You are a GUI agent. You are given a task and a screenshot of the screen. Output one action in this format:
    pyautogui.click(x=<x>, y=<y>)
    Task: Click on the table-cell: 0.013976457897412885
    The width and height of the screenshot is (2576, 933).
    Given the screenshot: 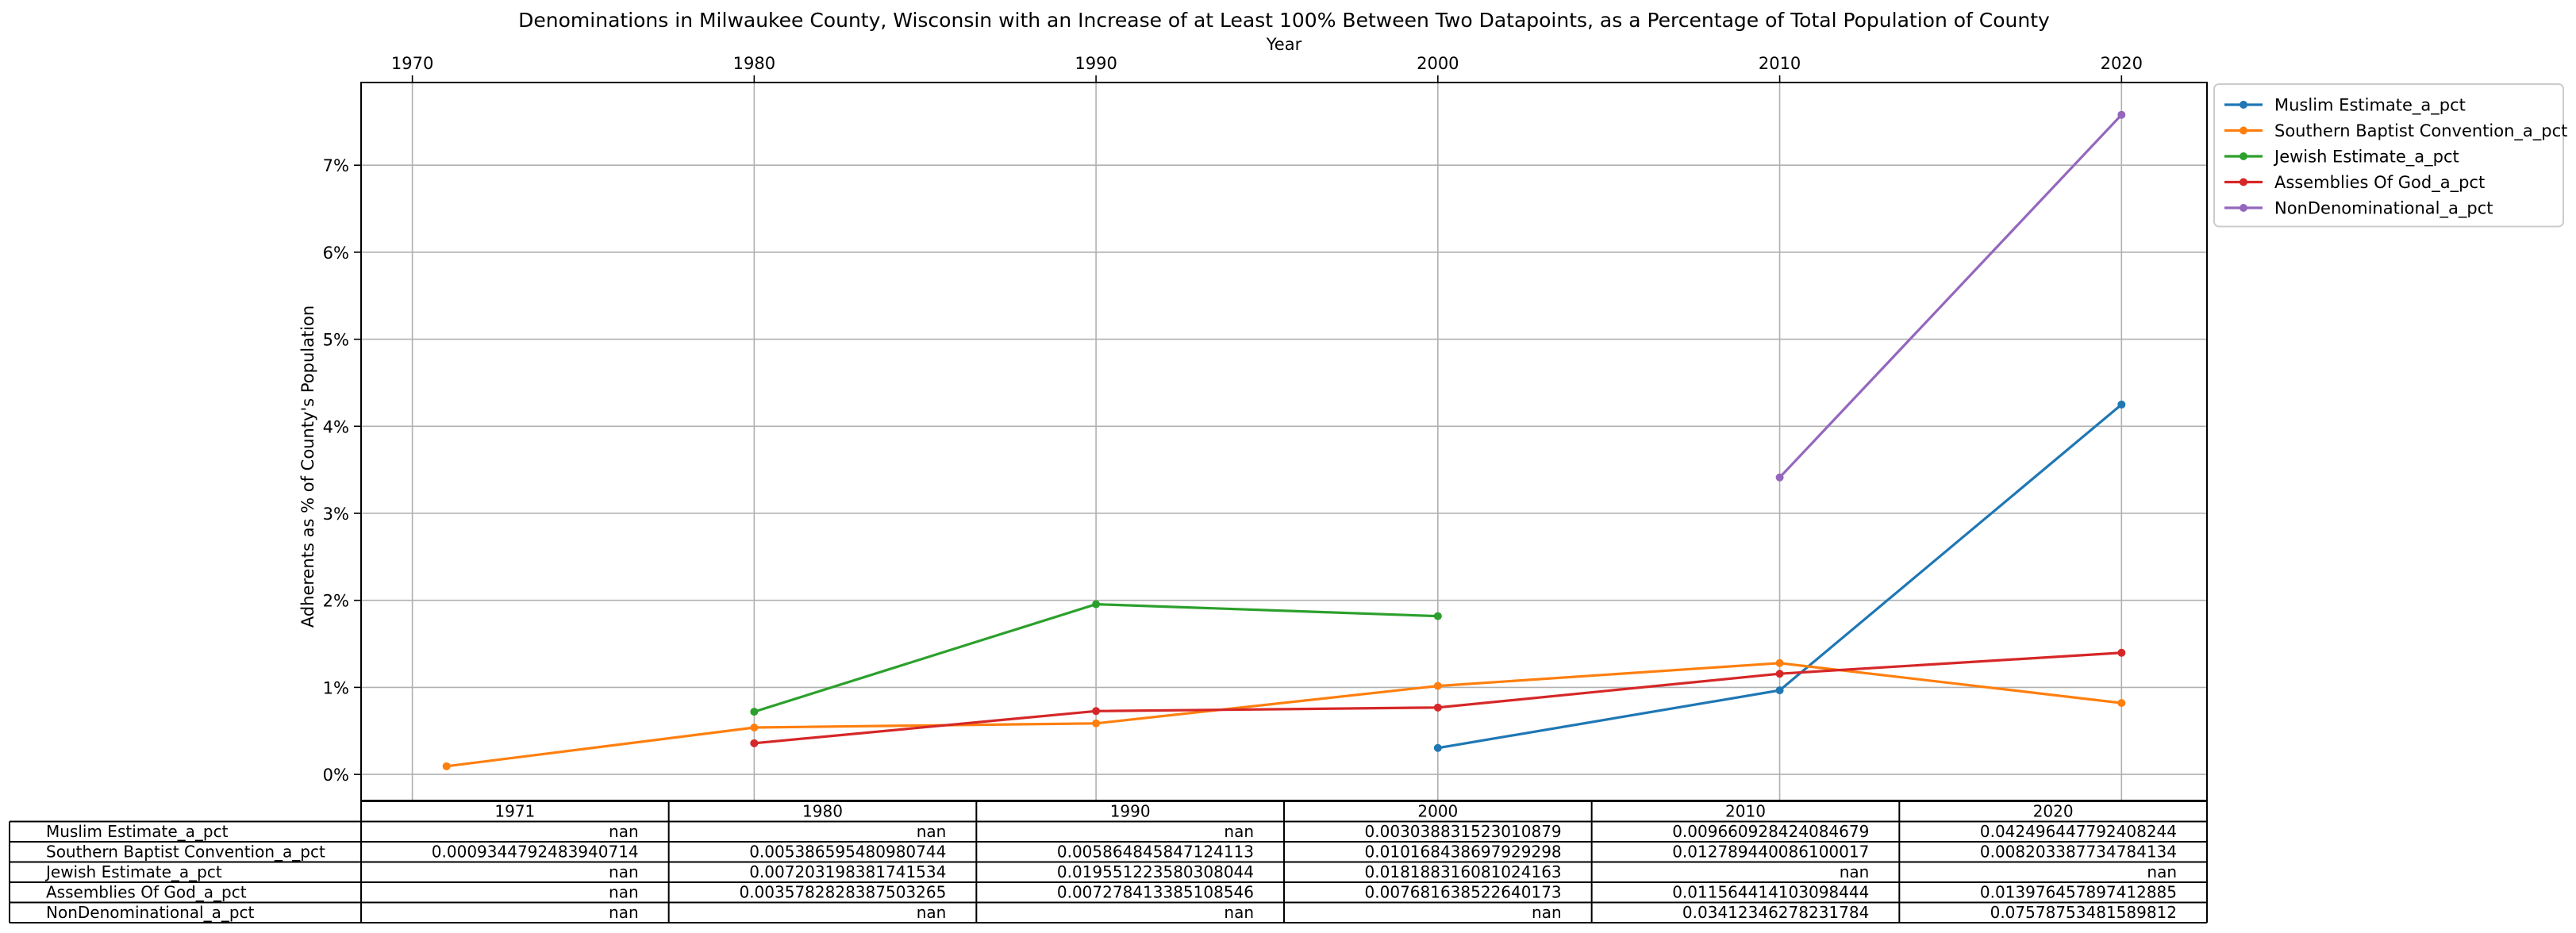 What is the action you would take?
    pyautogui.click(x=2078, y=892)
    